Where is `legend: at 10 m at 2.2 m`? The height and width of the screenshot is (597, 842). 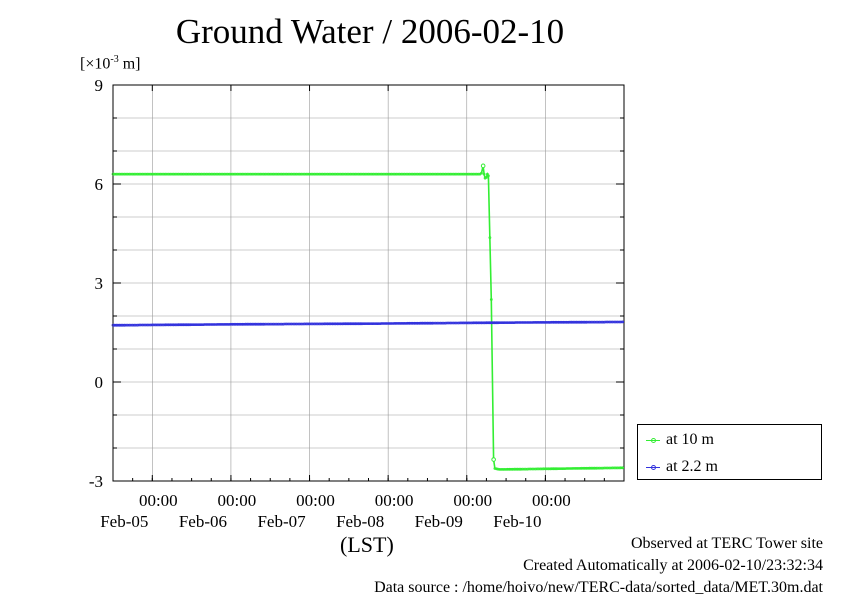
legend: at 10 m at 2.2 m is located at coordinates (729, 452).